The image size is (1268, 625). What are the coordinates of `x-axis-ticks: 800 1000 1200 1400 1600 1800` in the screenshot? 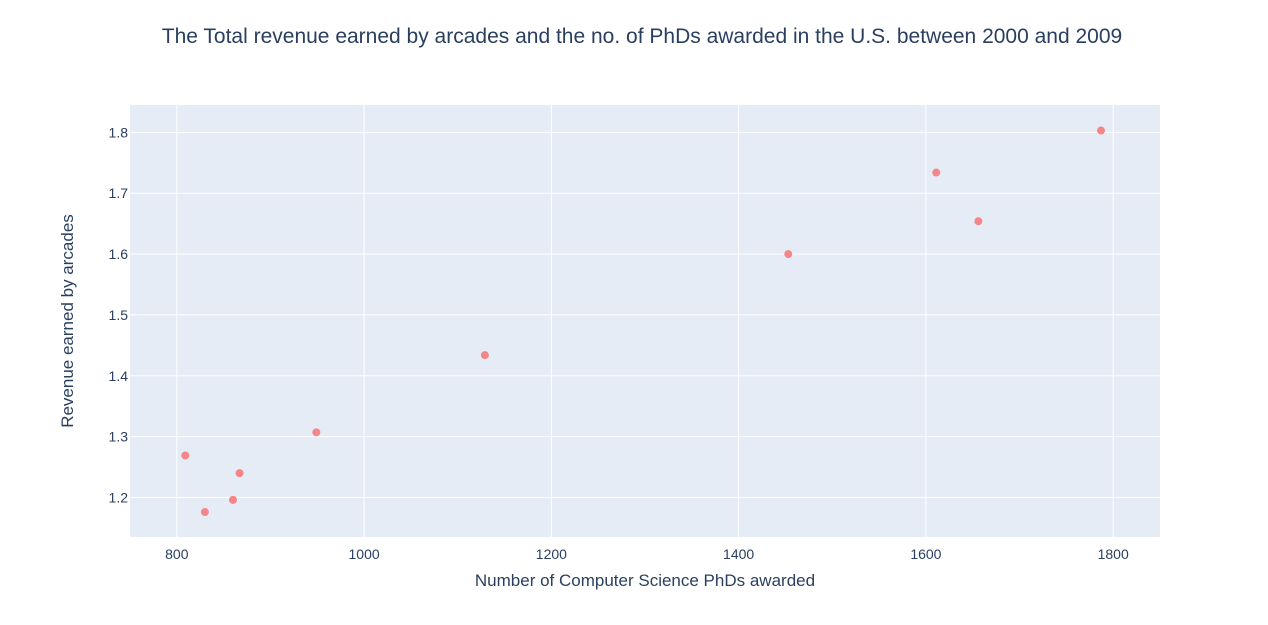 It's located at (647, 554).